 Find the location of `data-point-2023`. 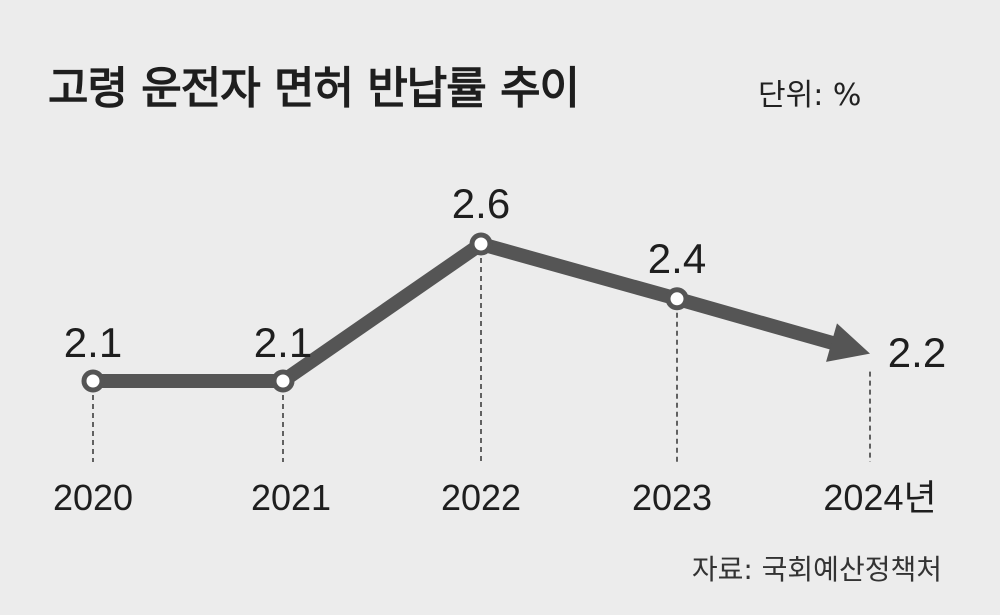

data-point-2023 is located at coordinates (677, 299).